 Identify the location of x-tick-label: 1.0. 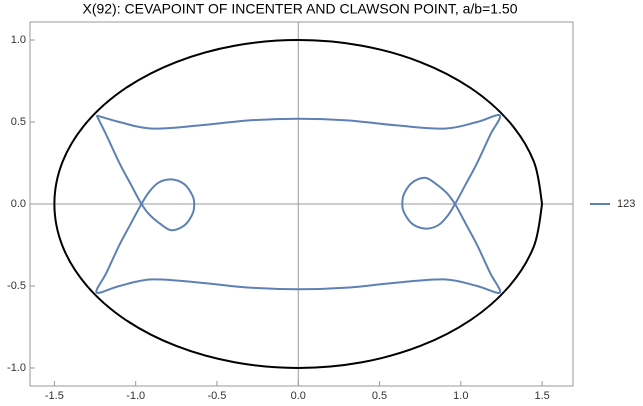
(460, 396).